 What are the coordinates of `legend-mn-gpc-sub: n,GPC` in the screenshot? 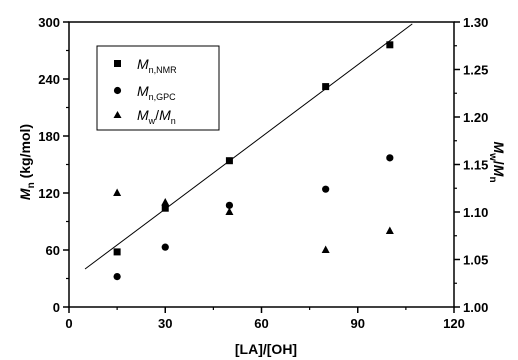 It's located at (163, 97).